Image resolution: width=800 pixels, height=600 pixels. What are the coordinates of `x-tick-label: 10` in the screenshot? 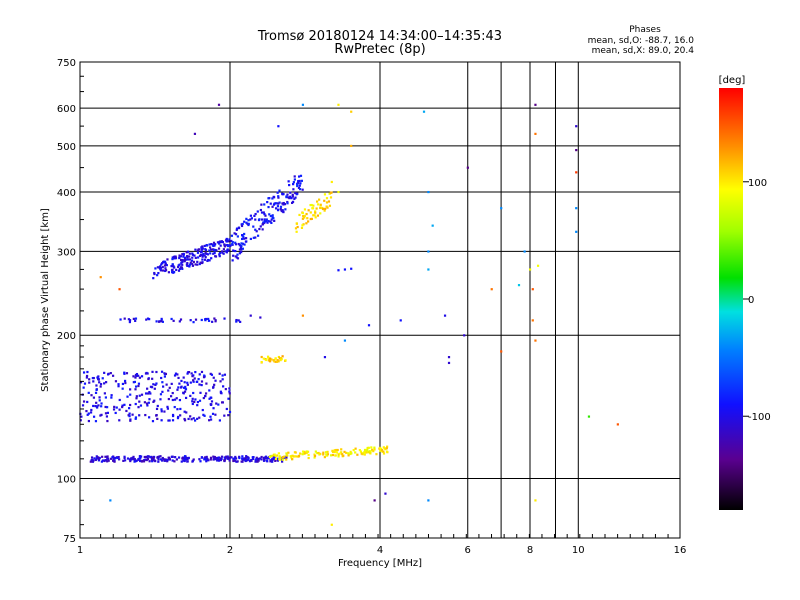 It's located at (578, 550).